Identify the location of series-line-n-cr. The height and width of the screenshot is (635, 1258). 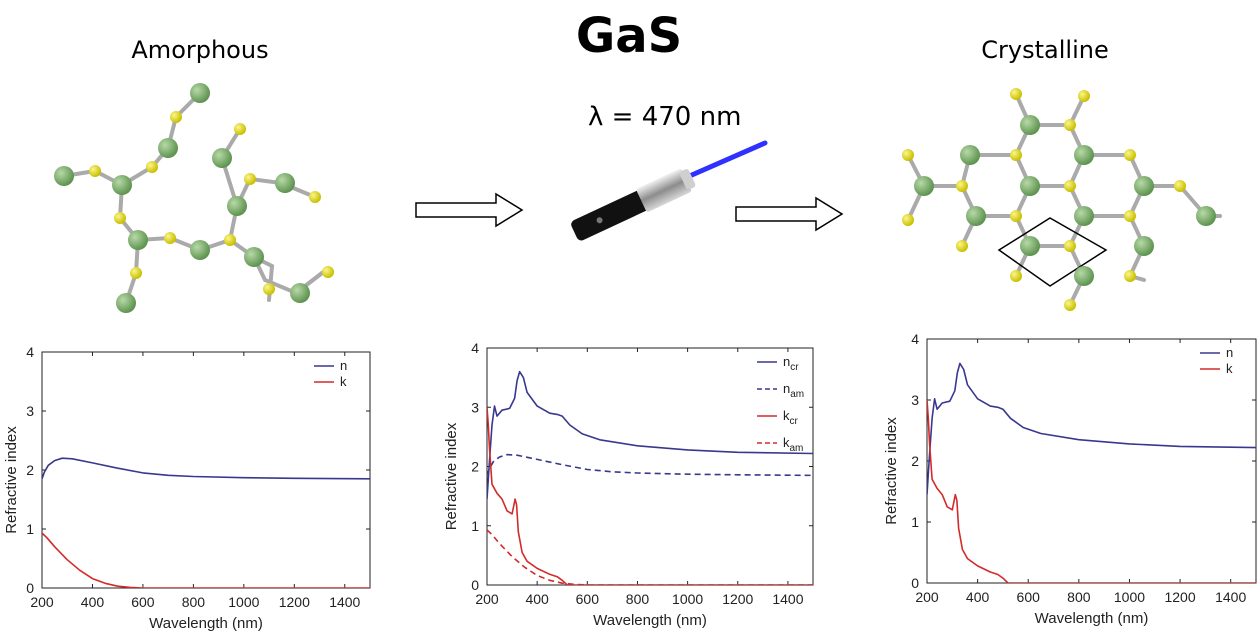
(650, 435).